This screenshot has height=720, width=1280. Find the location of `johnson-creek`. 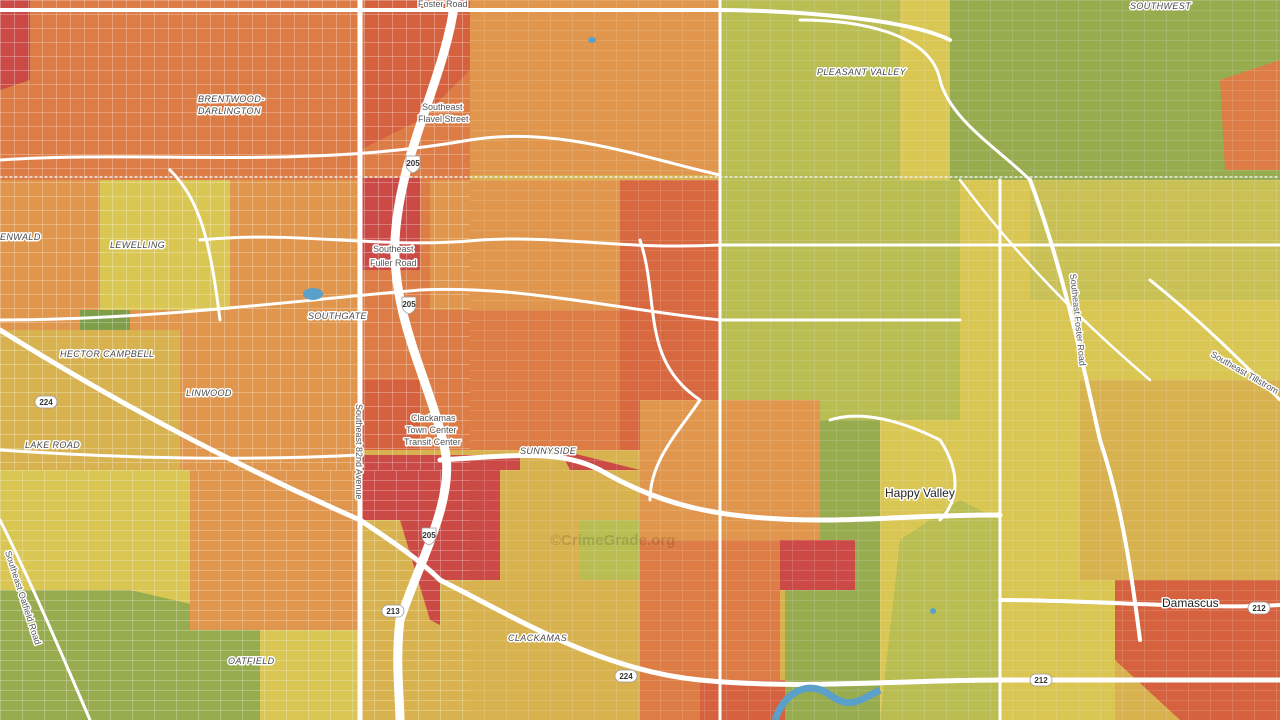

johnson-creek is located at coordinates (481, 304).